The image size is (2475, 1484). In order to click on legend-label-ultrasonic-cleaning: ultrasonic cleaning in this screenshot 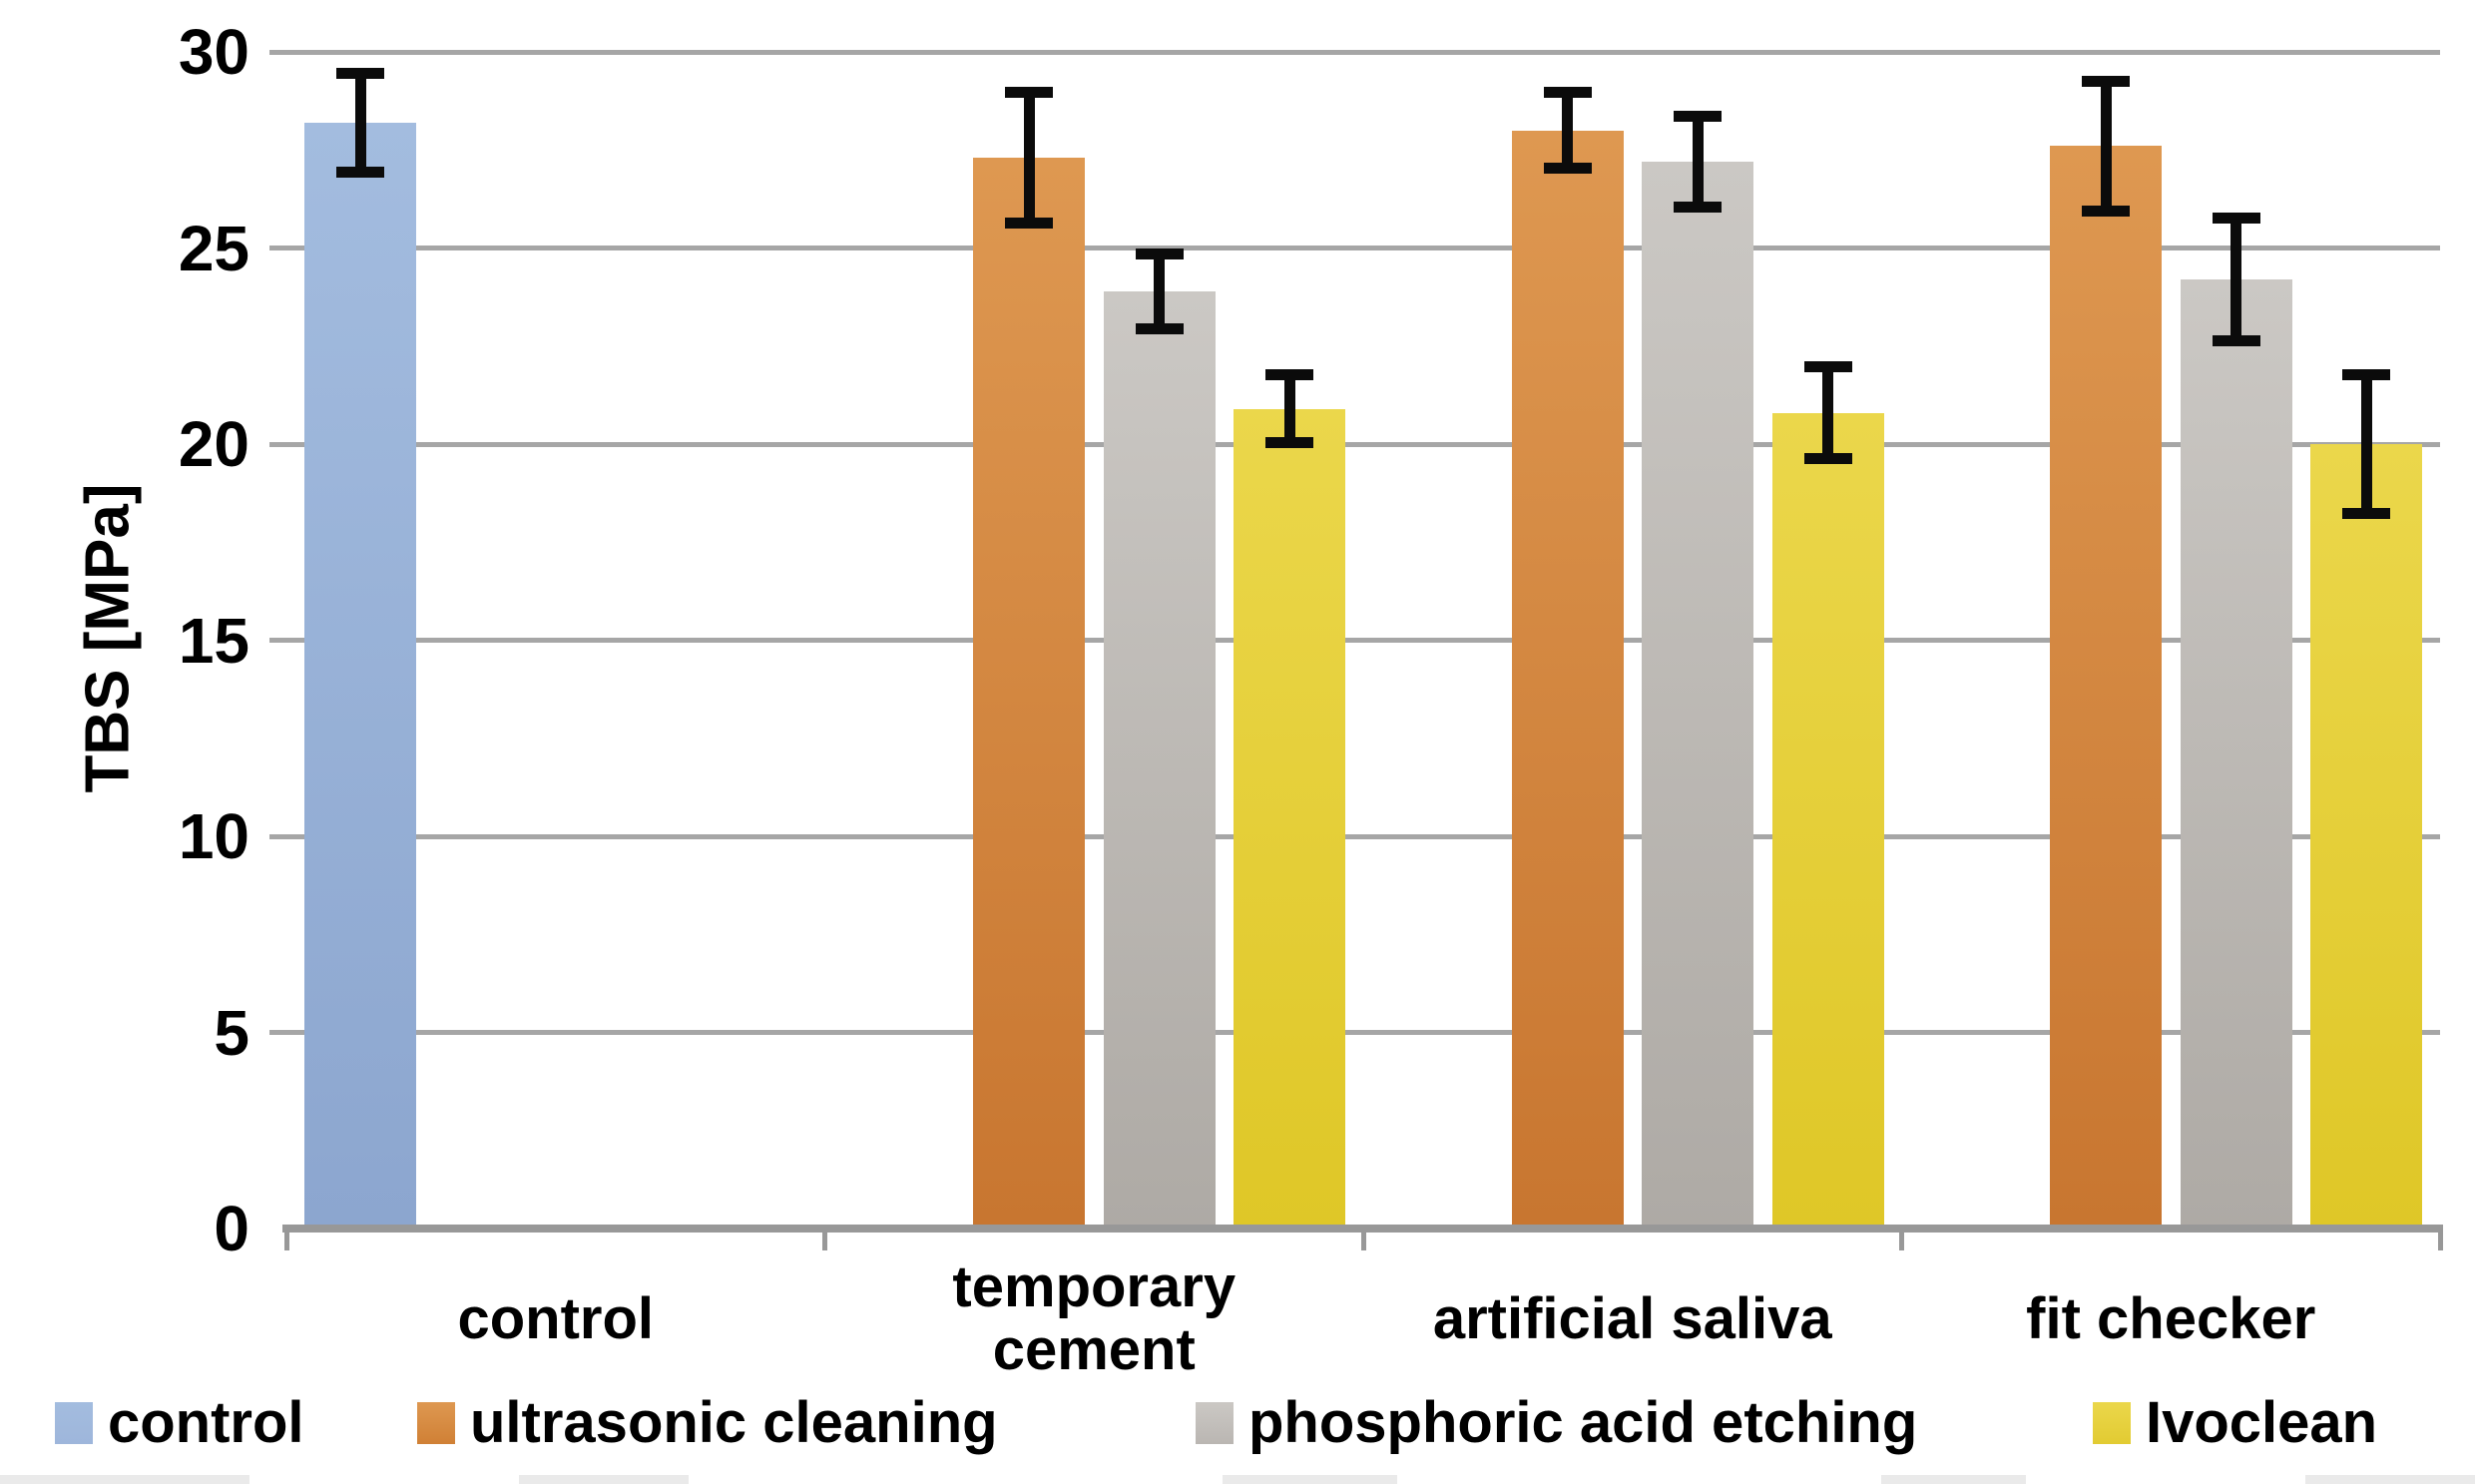, I will do `click(734, 1422)`.